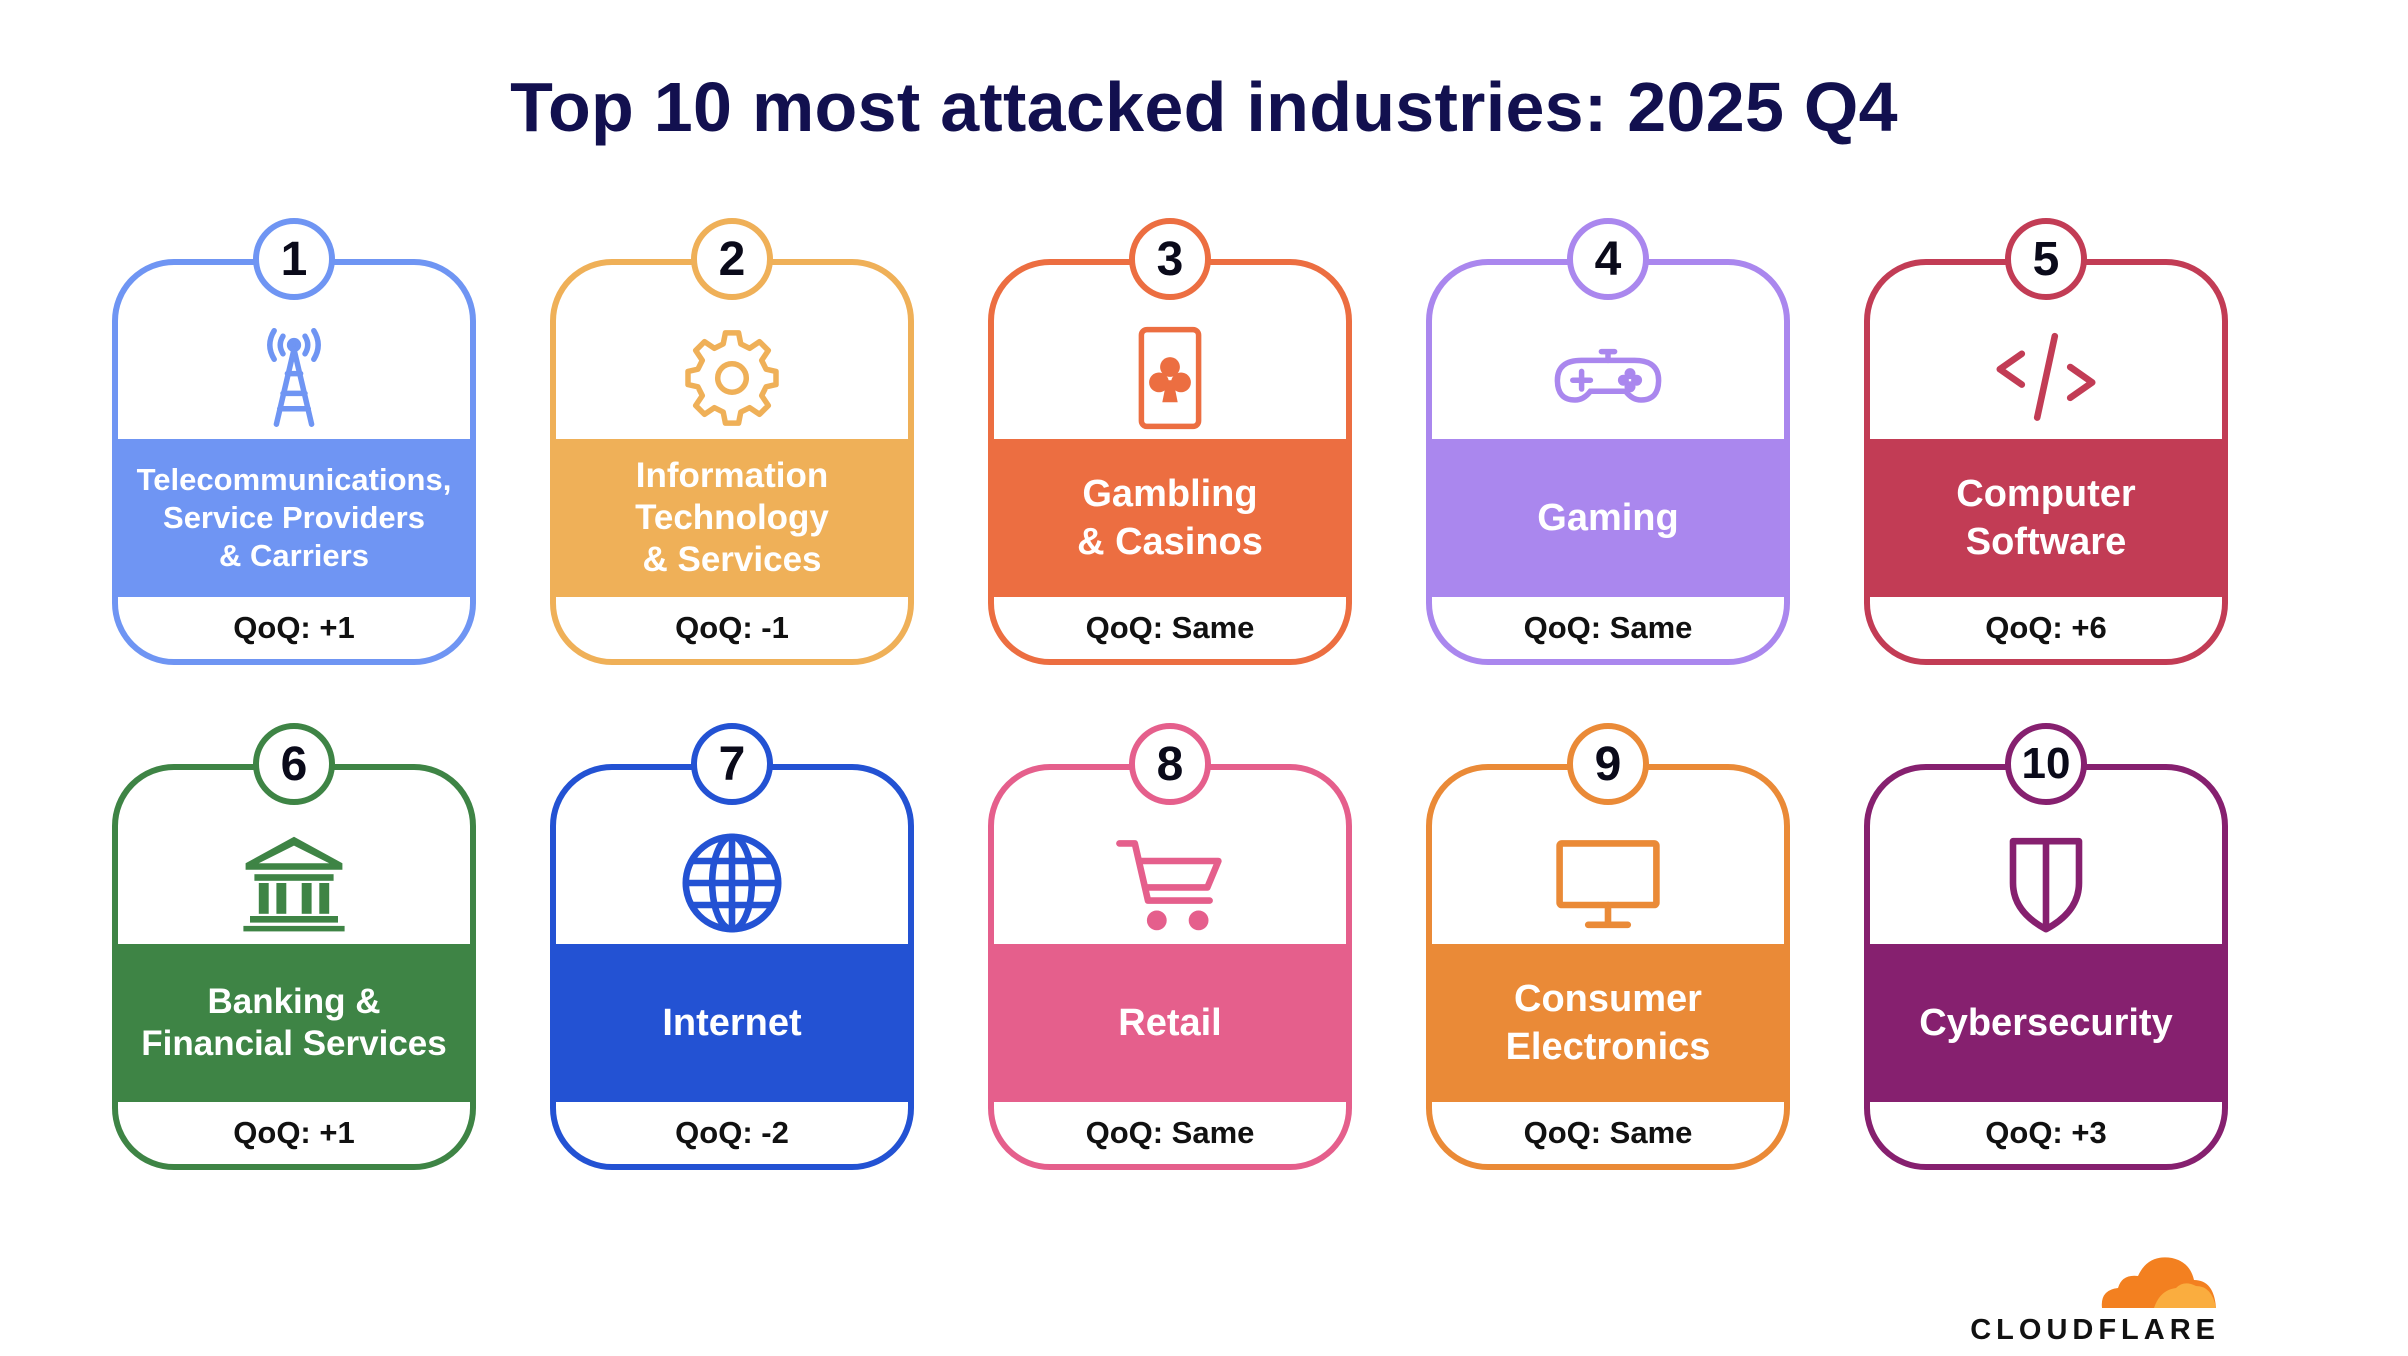  I want to click on industry-card-gambling-casinos: Gambling & Casinos QoQ: Same, so click(1170, 462).